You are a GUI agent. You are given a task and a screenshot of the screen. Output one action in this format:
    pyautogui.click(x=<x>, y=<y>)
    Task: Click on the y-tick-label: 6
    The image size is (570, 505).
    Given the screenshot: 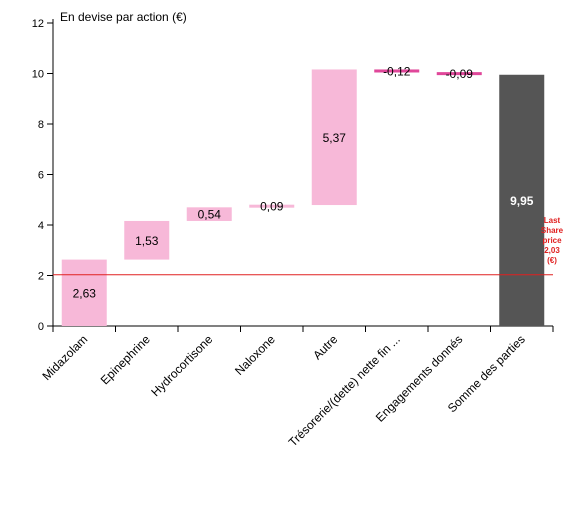 What is the action you would take?
    pyautogui.click(x=41, y=176)
    